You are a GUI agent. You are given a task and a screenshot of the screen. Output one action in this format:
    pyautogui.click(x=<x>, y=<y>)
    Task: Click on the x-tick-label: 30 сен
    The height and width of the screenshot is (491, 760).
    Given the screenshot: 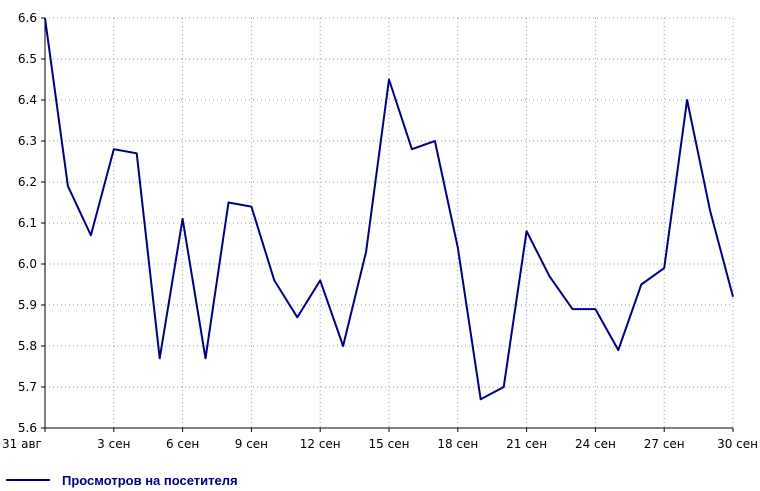 What is the action you would take?
    pyautogui.click(x=737, y=444)
    